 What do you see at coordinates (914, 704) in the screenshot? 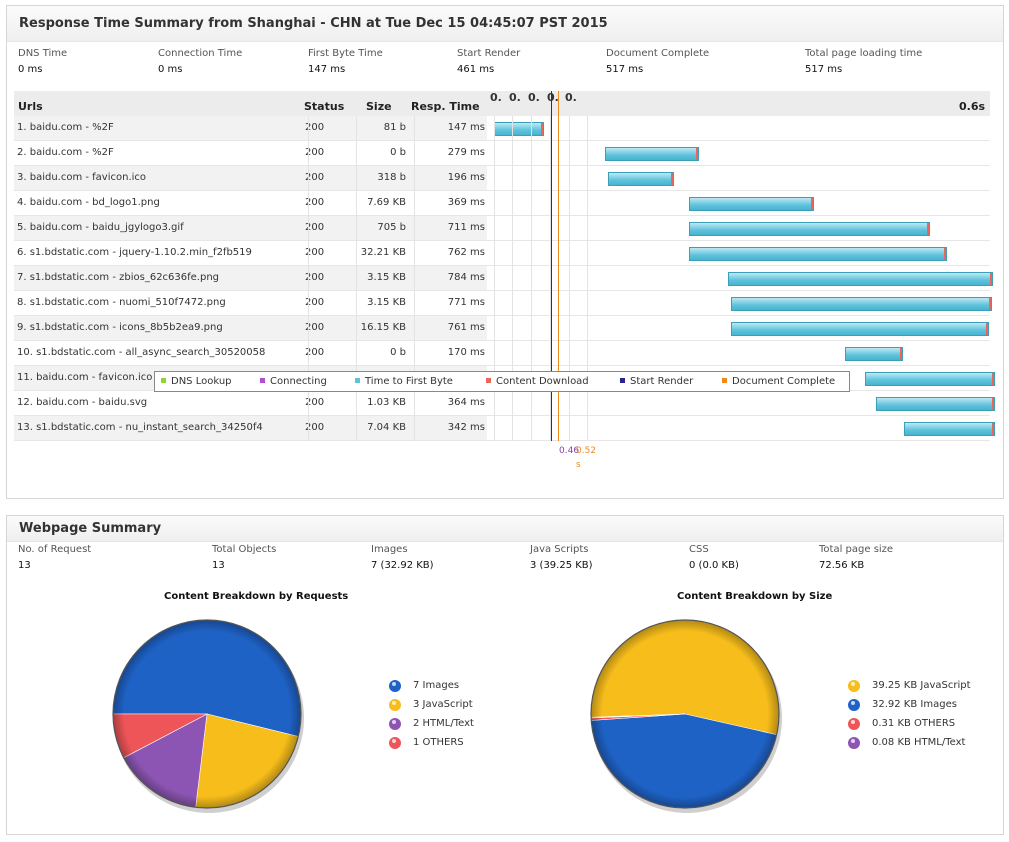
I see `pie-legend-label: 32.92 KB Images` at bounding box center [914, 704].